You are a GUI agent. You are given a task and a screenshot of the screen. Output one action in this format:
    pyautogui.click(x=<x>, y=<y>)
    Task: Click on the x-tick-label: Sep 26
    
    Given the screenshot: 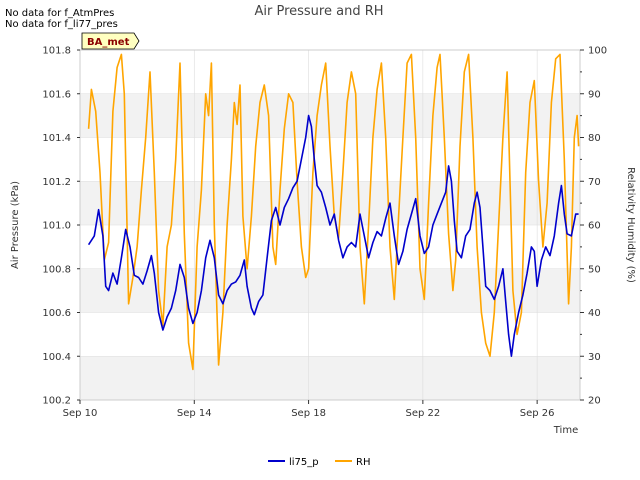 What is the action you would take?
    pyautogui.click(x=537, y=413)
    